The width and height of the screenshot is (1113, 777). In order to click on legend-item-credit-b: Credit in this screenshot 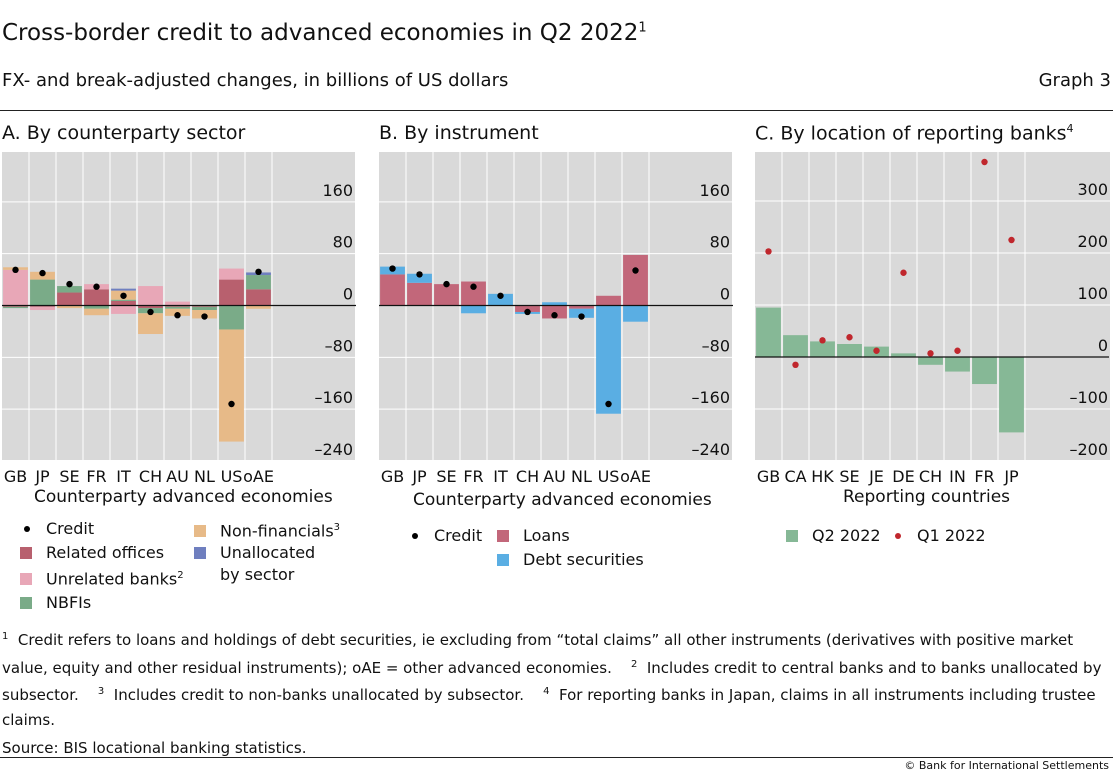, I will do `click(445, 535)`.